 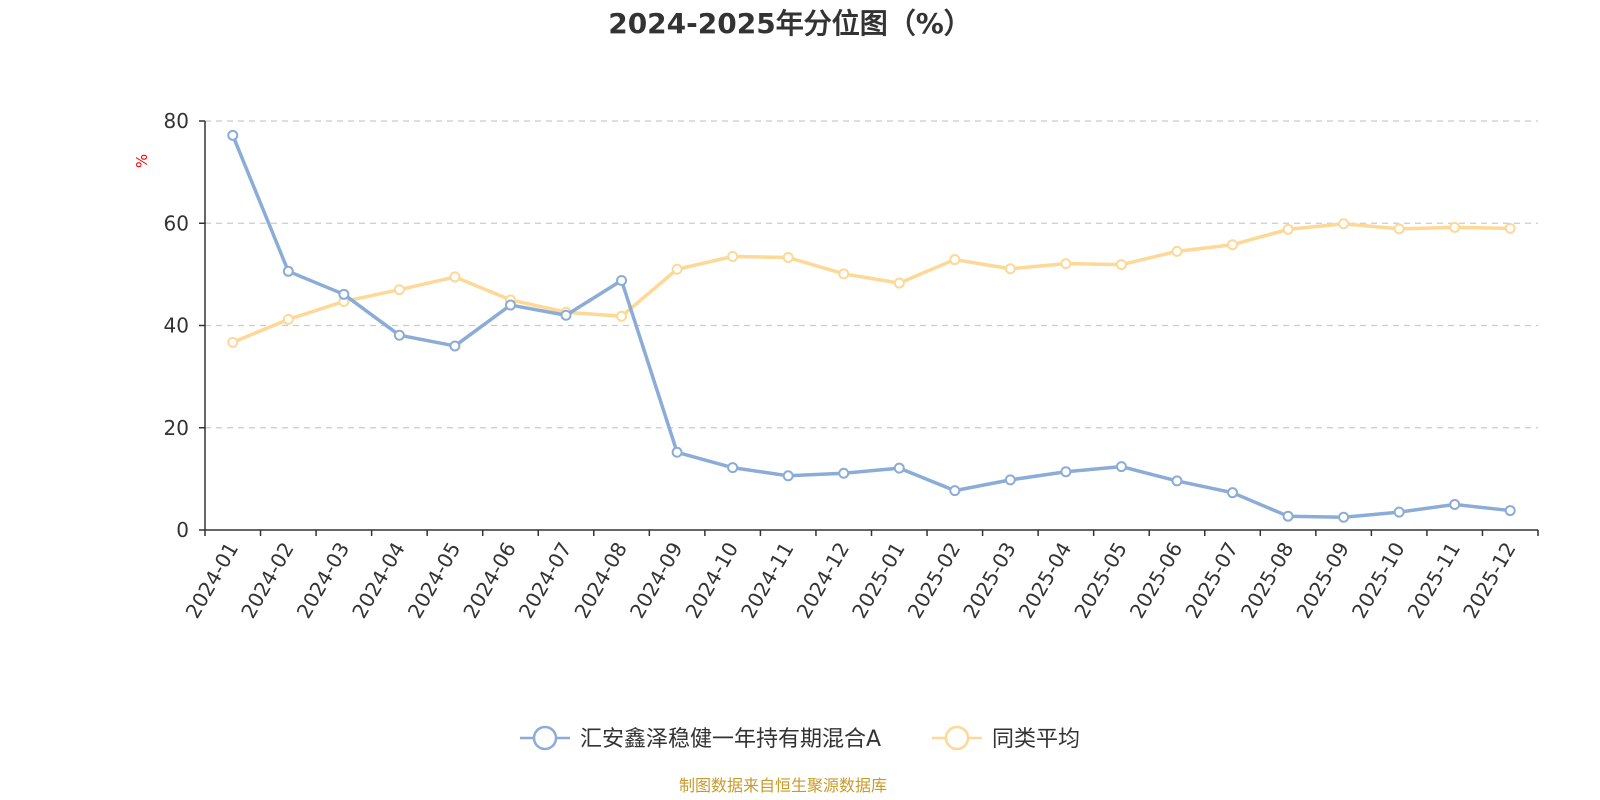 What do you see at coordinates (176, 121) in the screenshot?
I see `y-tick-label: 80` at bounding box center [176, 121].